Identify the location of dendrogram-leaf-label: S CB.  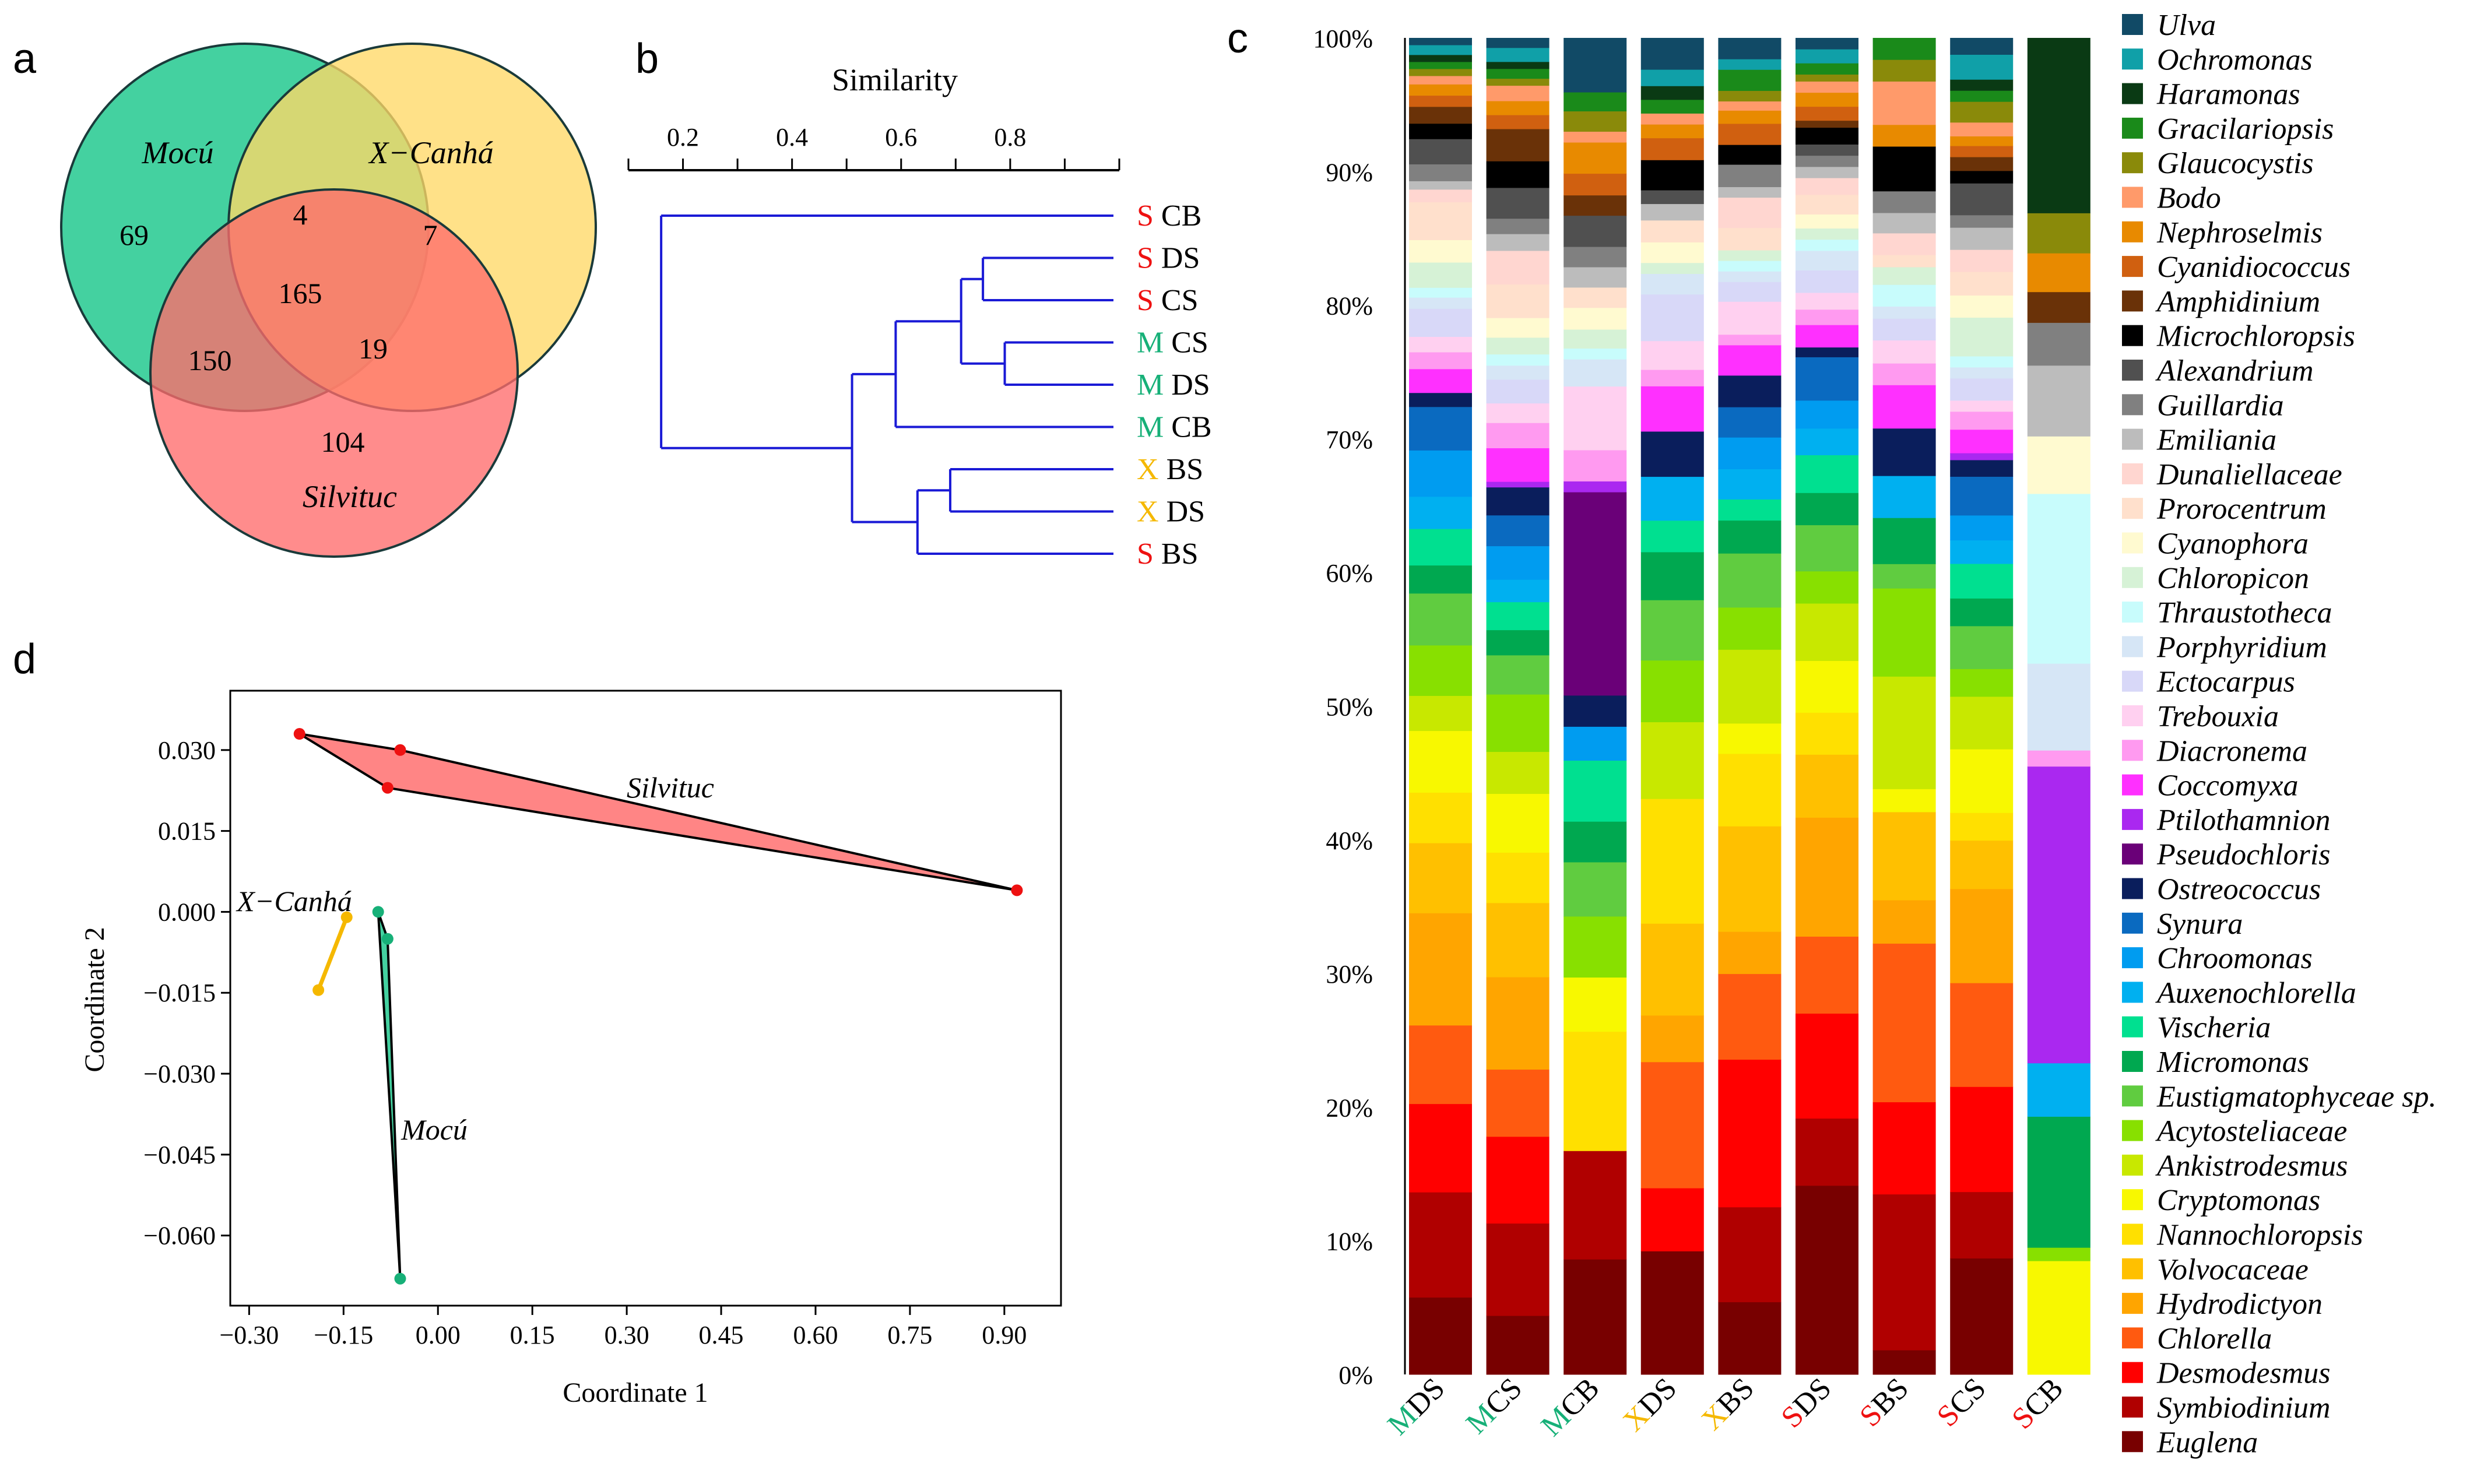
(1169, 216).